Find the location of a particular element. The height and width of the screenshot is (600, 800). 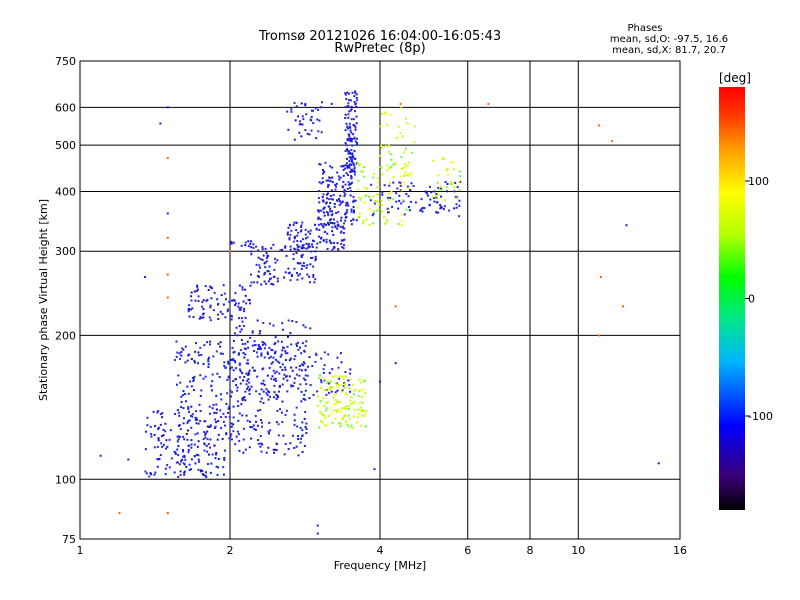

colorbar-tick-label: 0 is located at coordinates (751, 299).